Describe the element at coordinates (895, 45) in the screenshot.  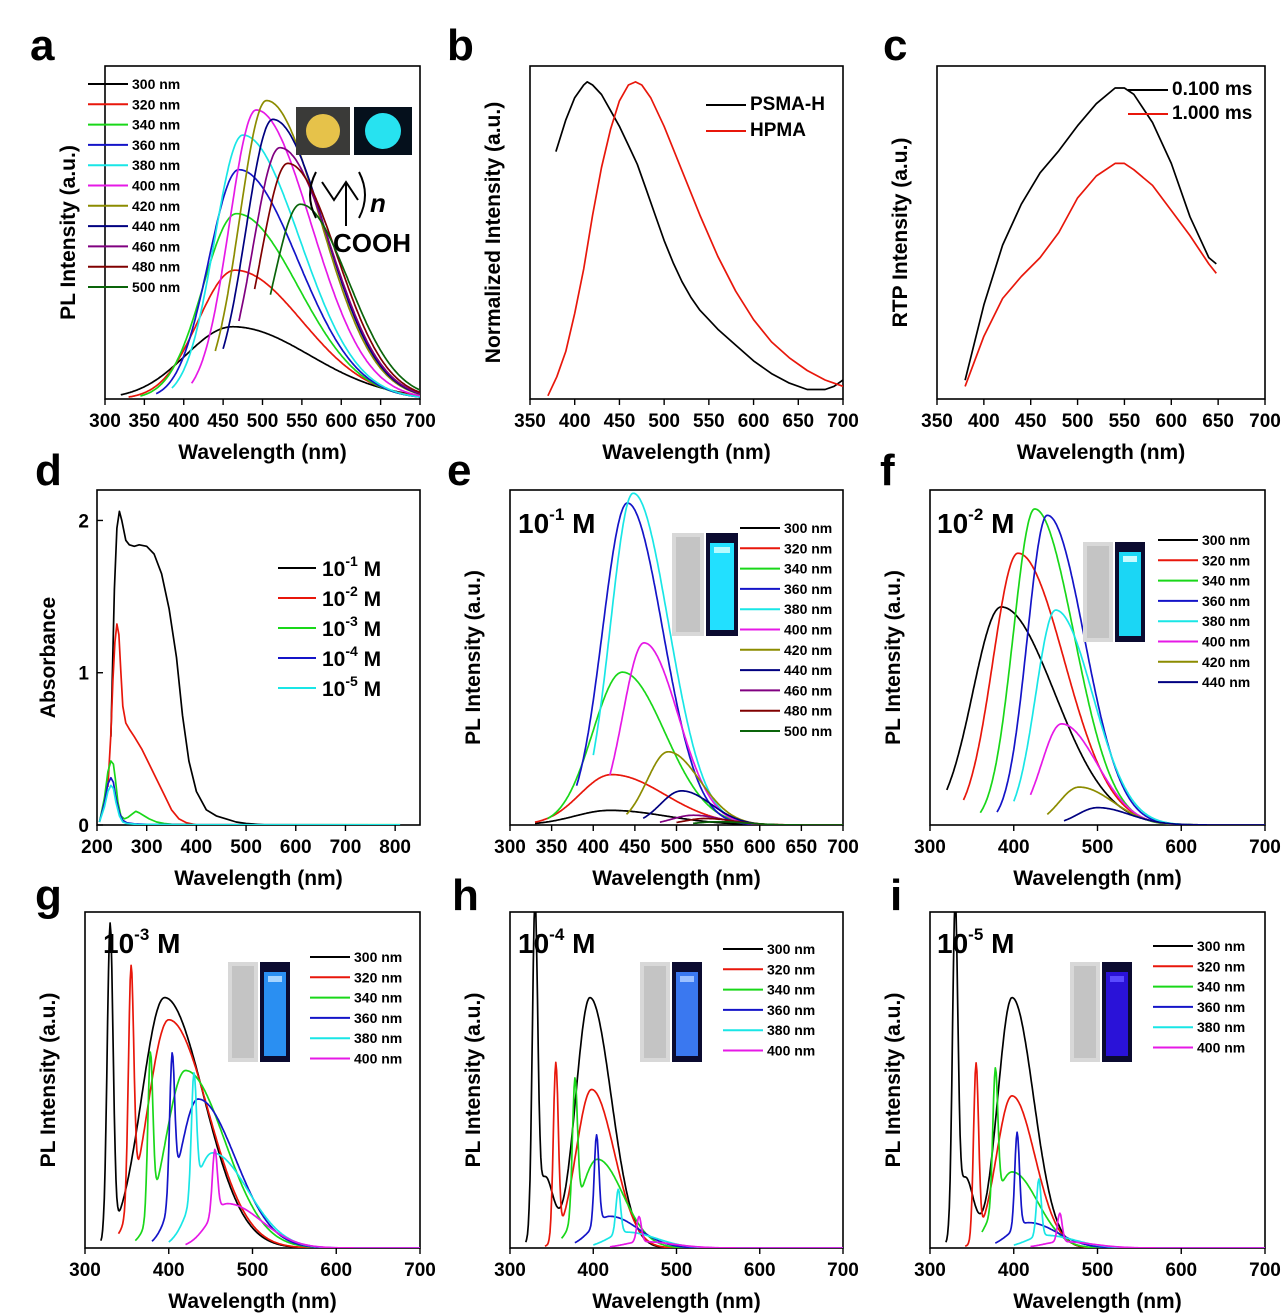
I see `panel-letter: c` at that location.